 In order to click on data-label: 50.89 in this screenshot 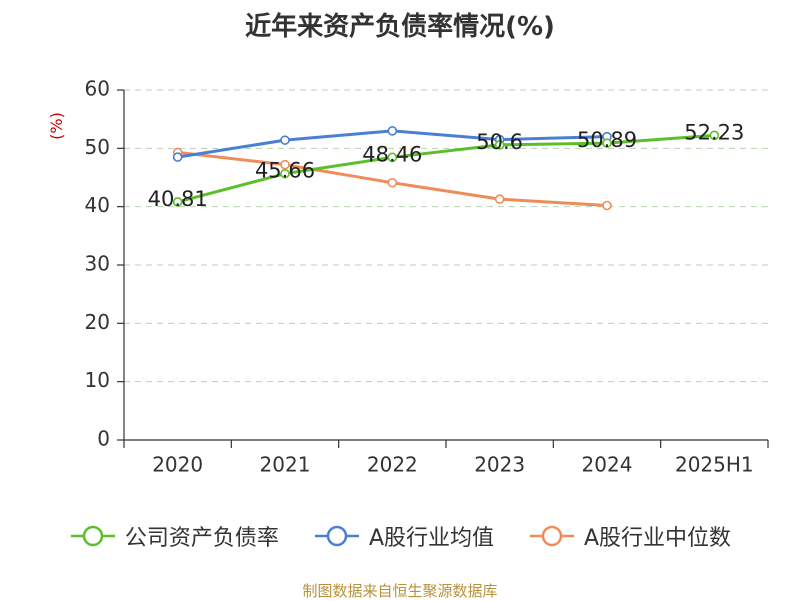, I will do `click(607, 140)`.